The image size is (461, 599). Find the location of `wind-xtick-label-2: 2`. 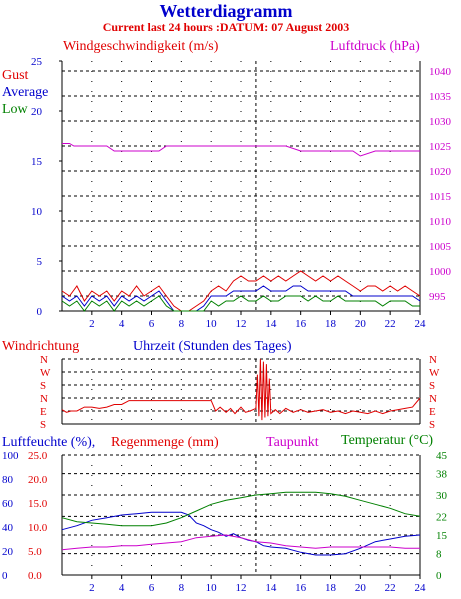

wind-xtick-label-2: 2 is located at coordinates (92, 324).